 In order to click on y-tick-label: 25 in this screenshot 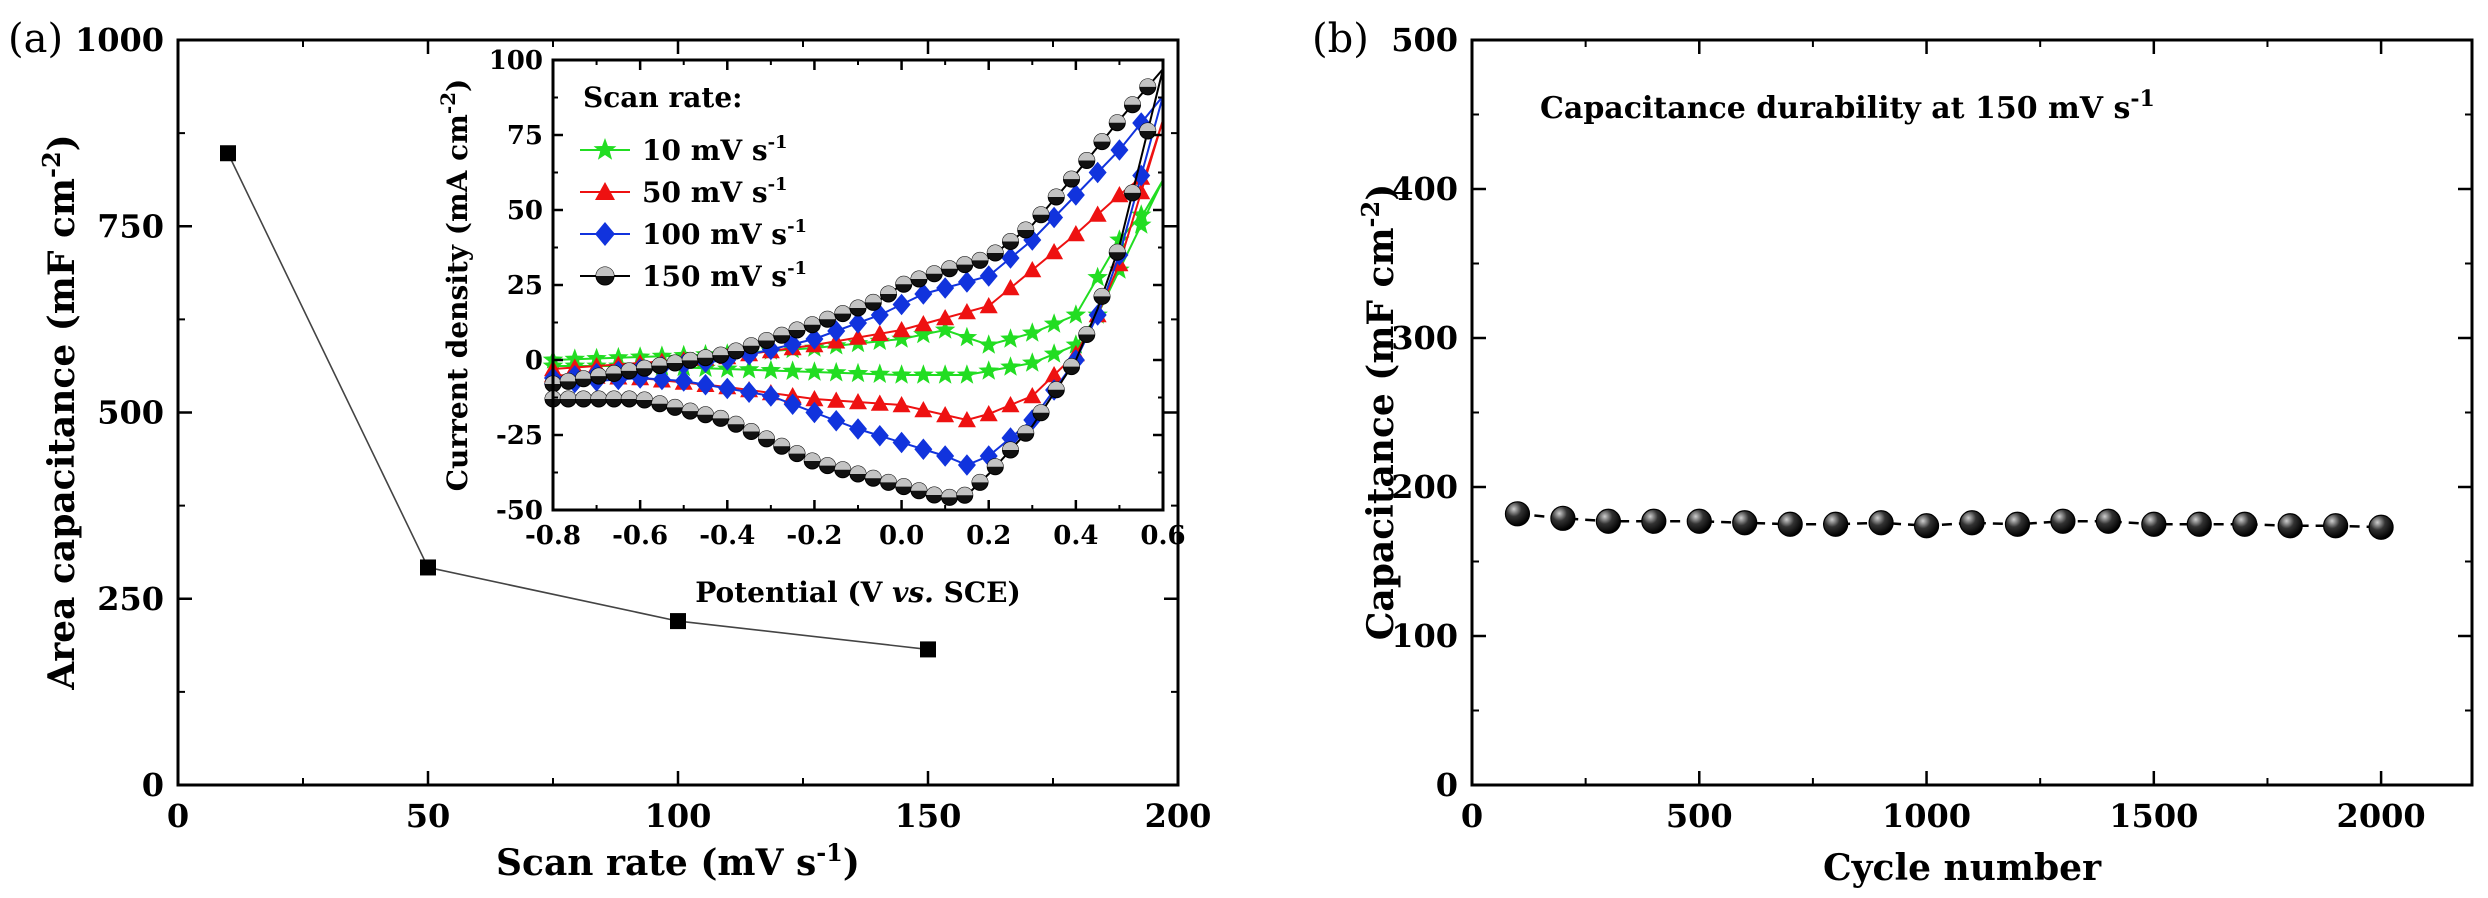, I will do `click(525, 286)`.